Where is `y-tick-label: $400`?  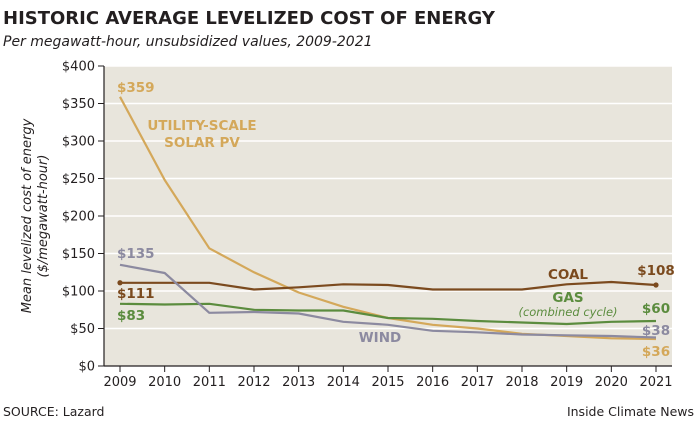
y-tick-label: $400 is located at coordinates (78, 67).